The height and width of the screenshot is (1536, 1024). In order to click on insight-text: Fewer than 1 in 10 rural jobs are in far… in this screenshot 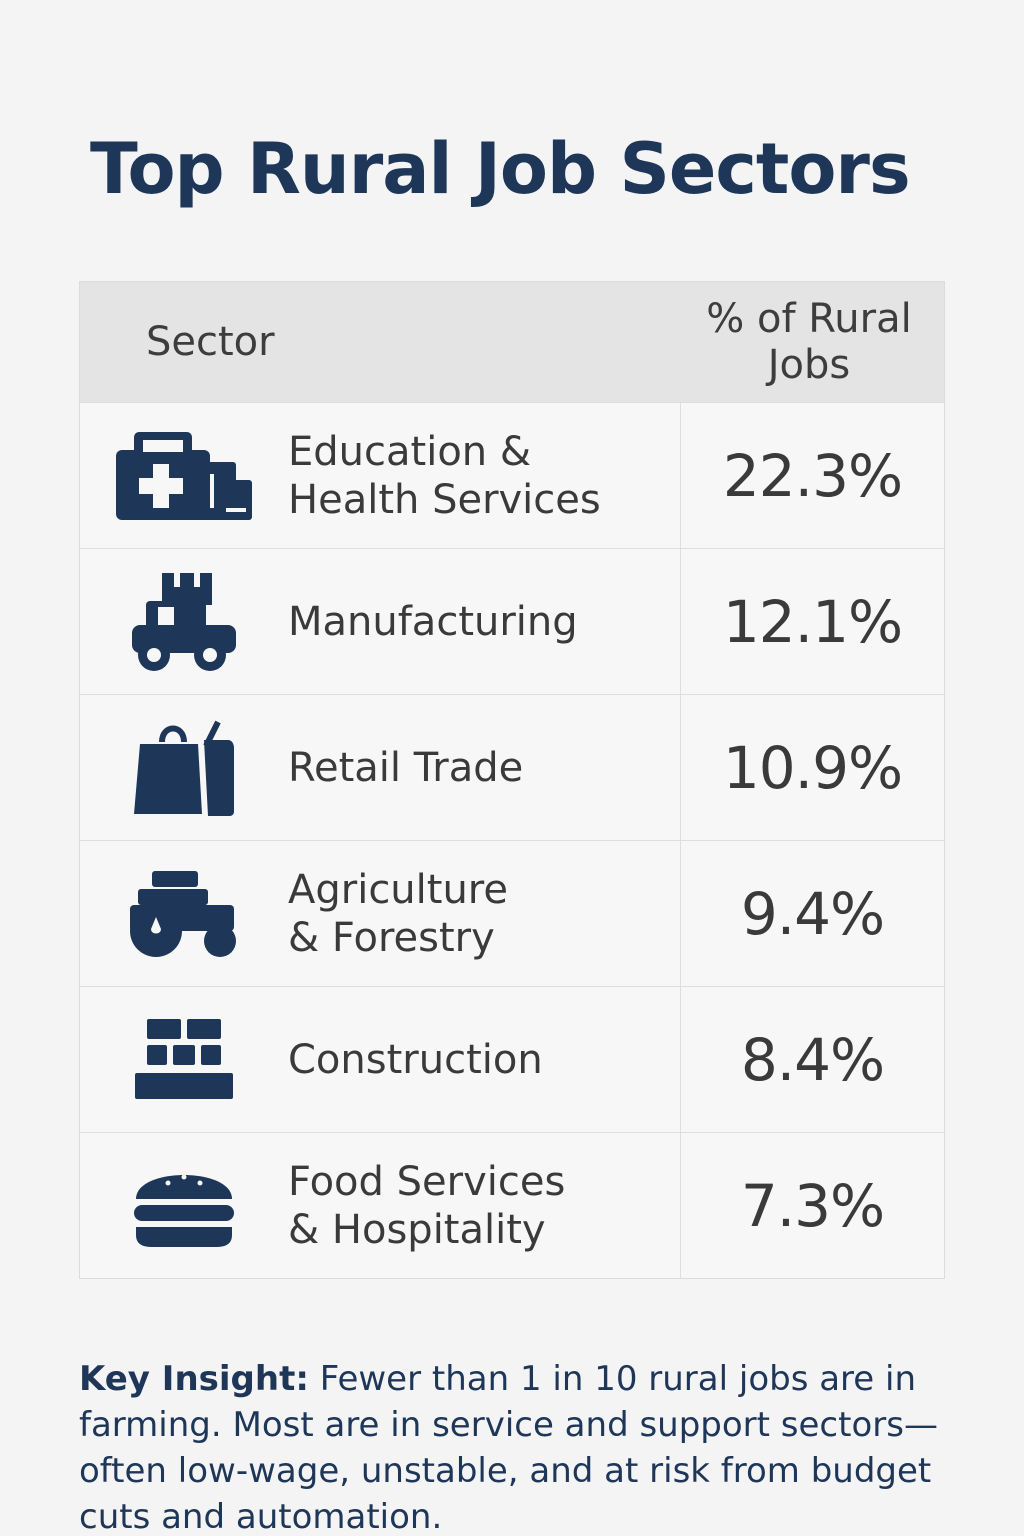, I will do `click(508, 1447)`.